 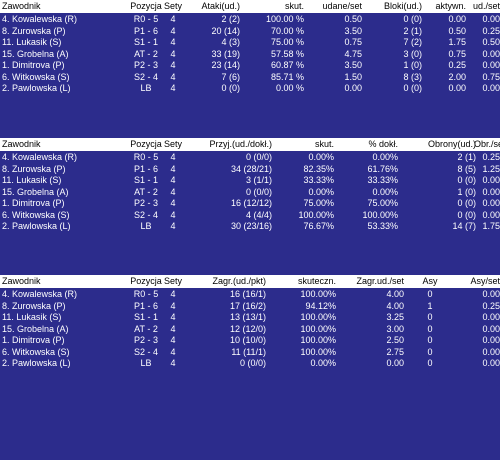 What do you see at coordinates (321, 191) in the screenshot?
I see `cell-efficiency: 0.00%` at bounding box center [321, 191].